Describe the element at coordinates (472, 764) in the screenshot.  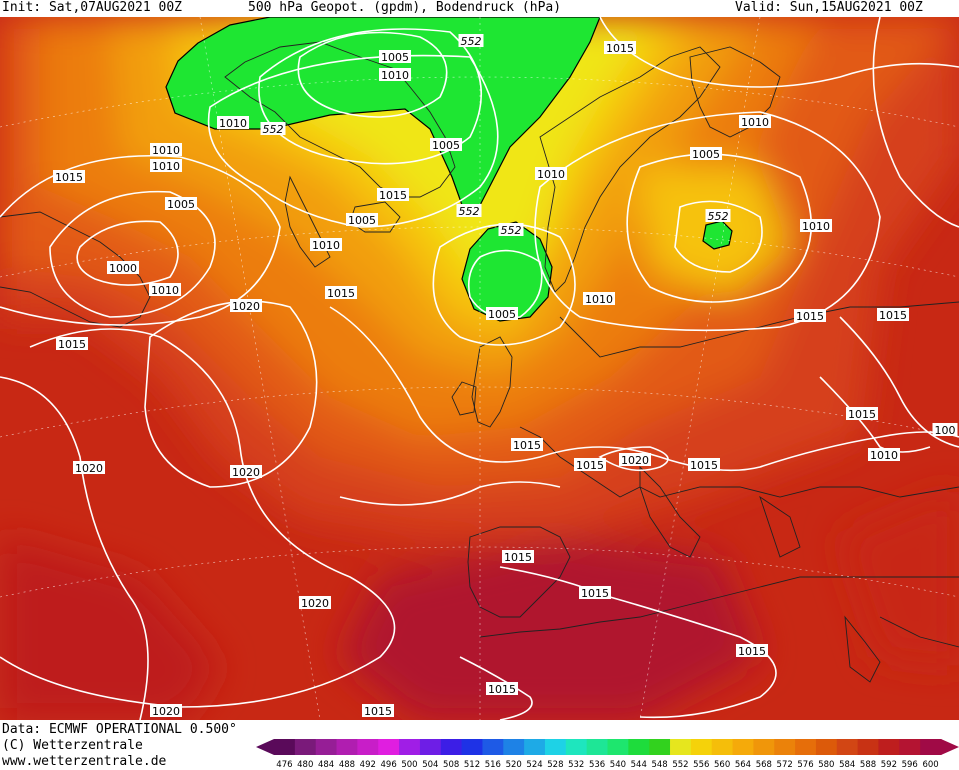
I see `color-scale-tick-label: 512` at that location.